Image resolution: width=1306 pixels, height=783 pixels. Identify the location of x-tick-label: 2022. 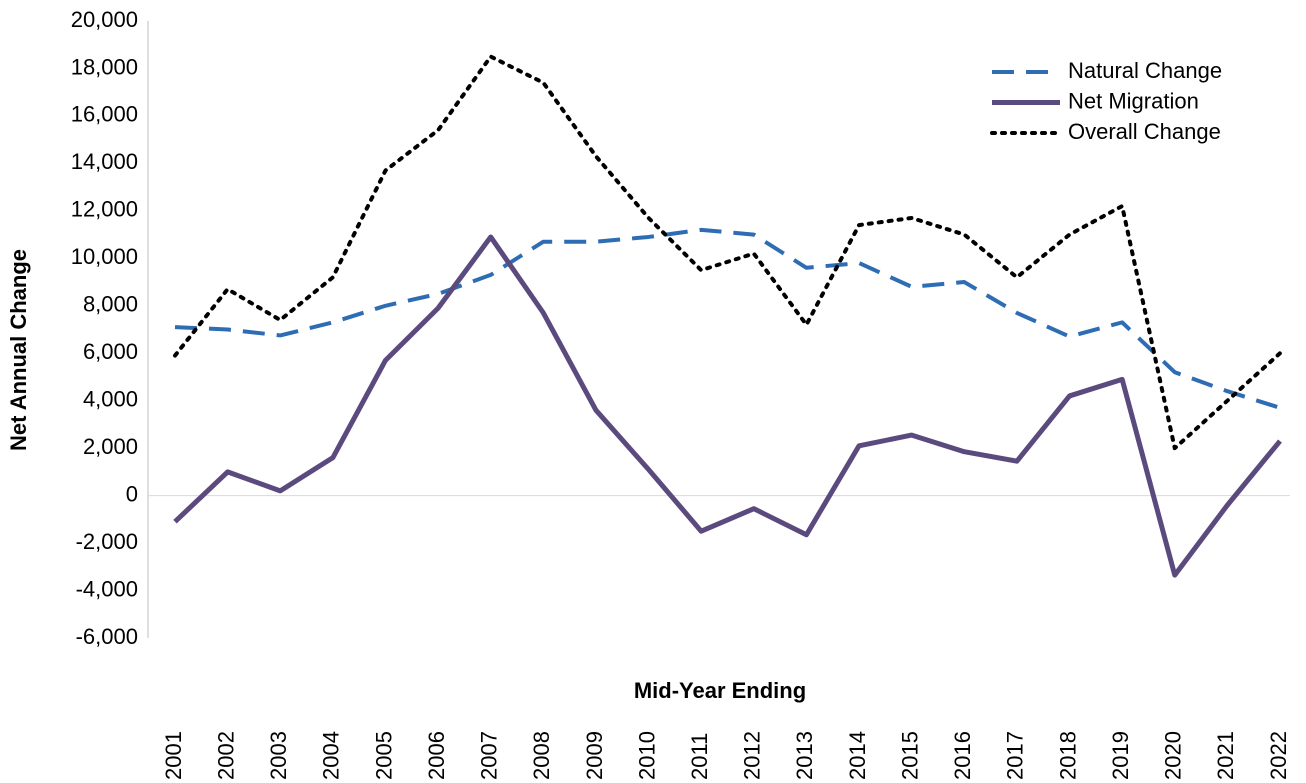
(1278, 755).